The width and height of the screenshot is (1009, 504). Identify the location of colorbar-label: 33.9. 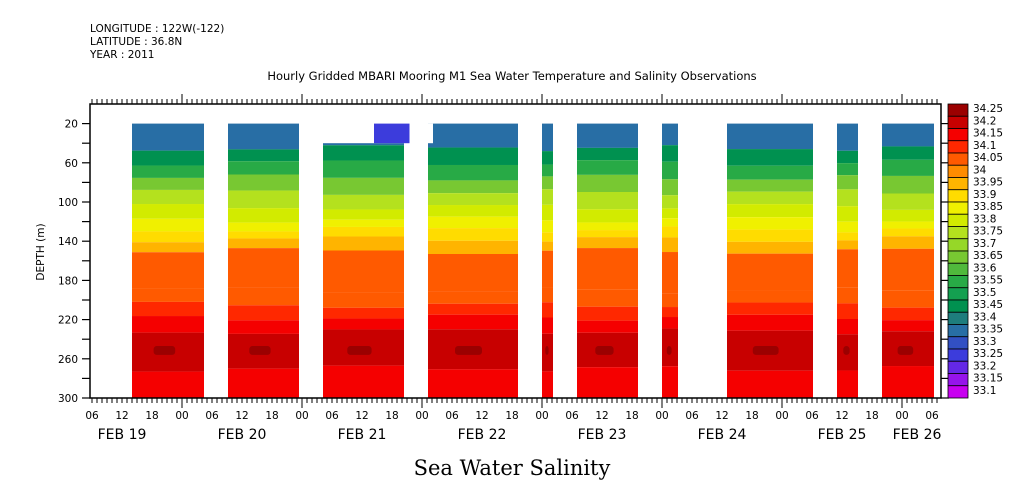
(984, 195).